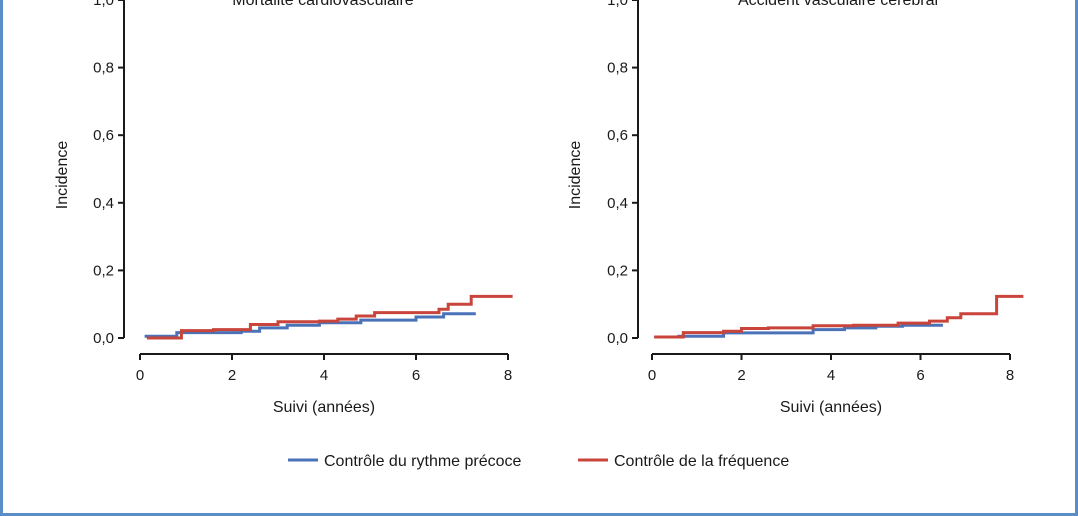  What do you see at coordinates (310, 325) in the screenshot?
I see `series-line-early-rhythm` at bounding box center [310, 325].